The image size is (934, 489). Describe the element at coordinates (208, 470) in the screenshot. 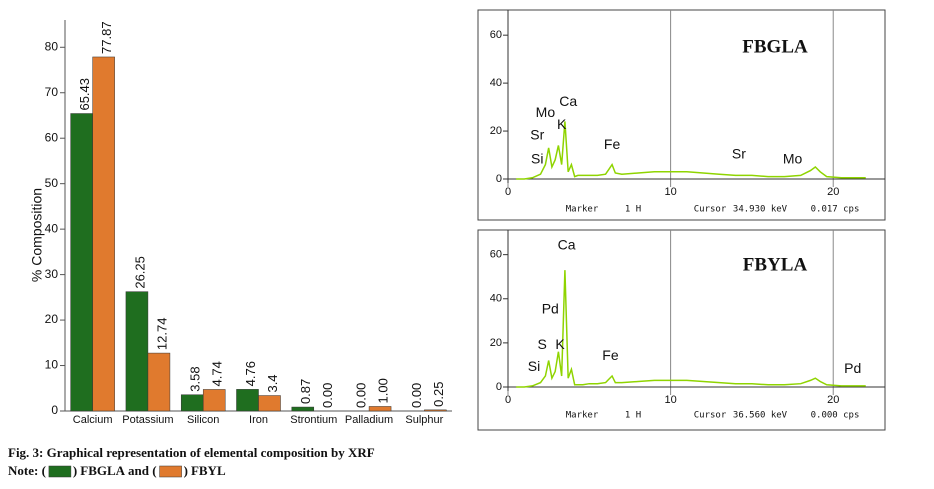

I see `legend-label: FBYL` at that location.